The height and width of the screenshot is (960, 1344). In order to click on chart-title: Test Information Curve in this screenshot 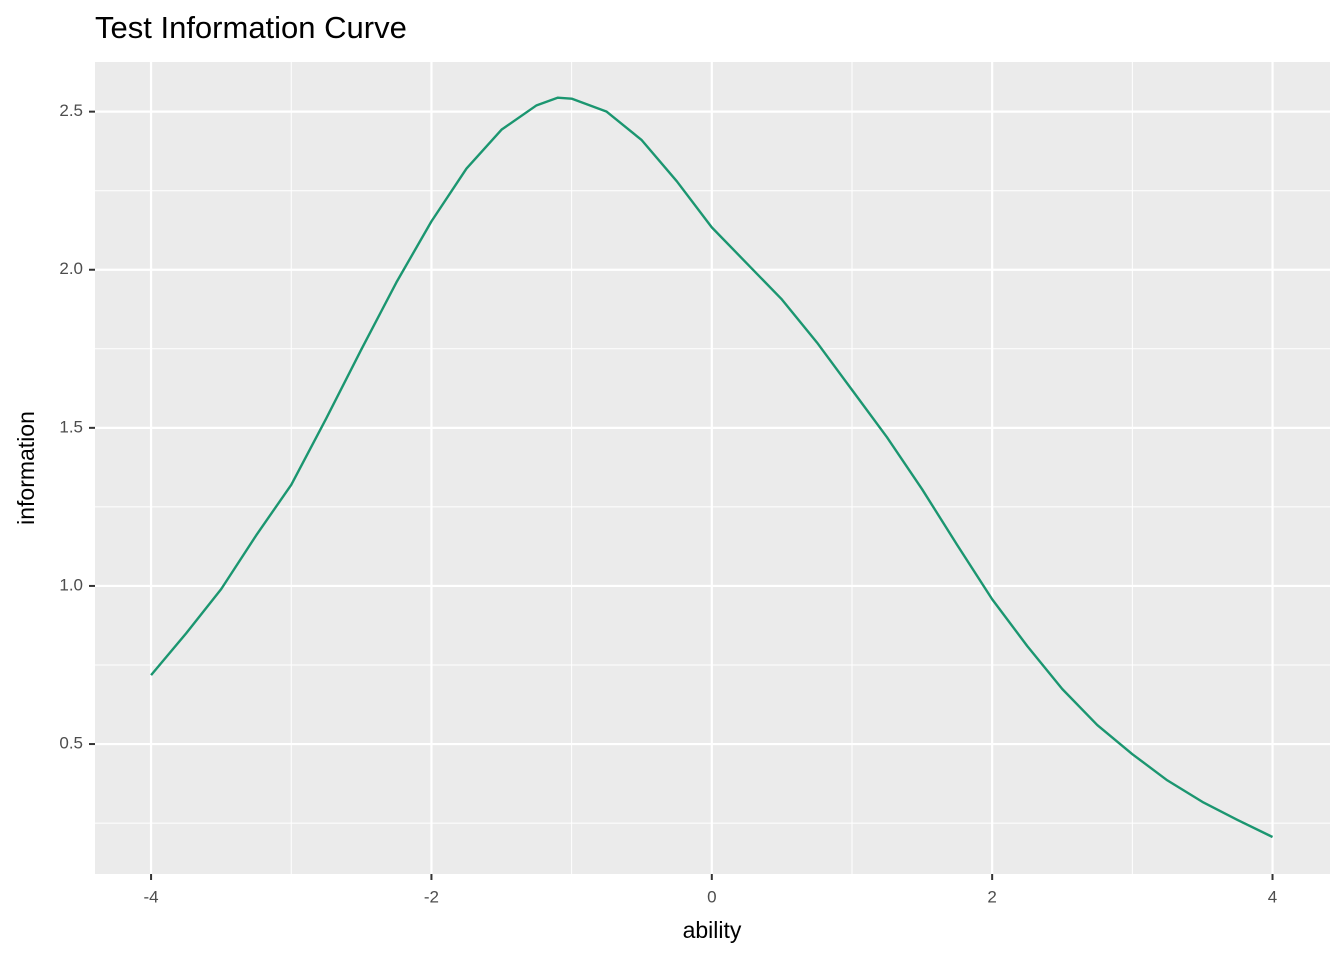, I will do `click(251, 27)`.